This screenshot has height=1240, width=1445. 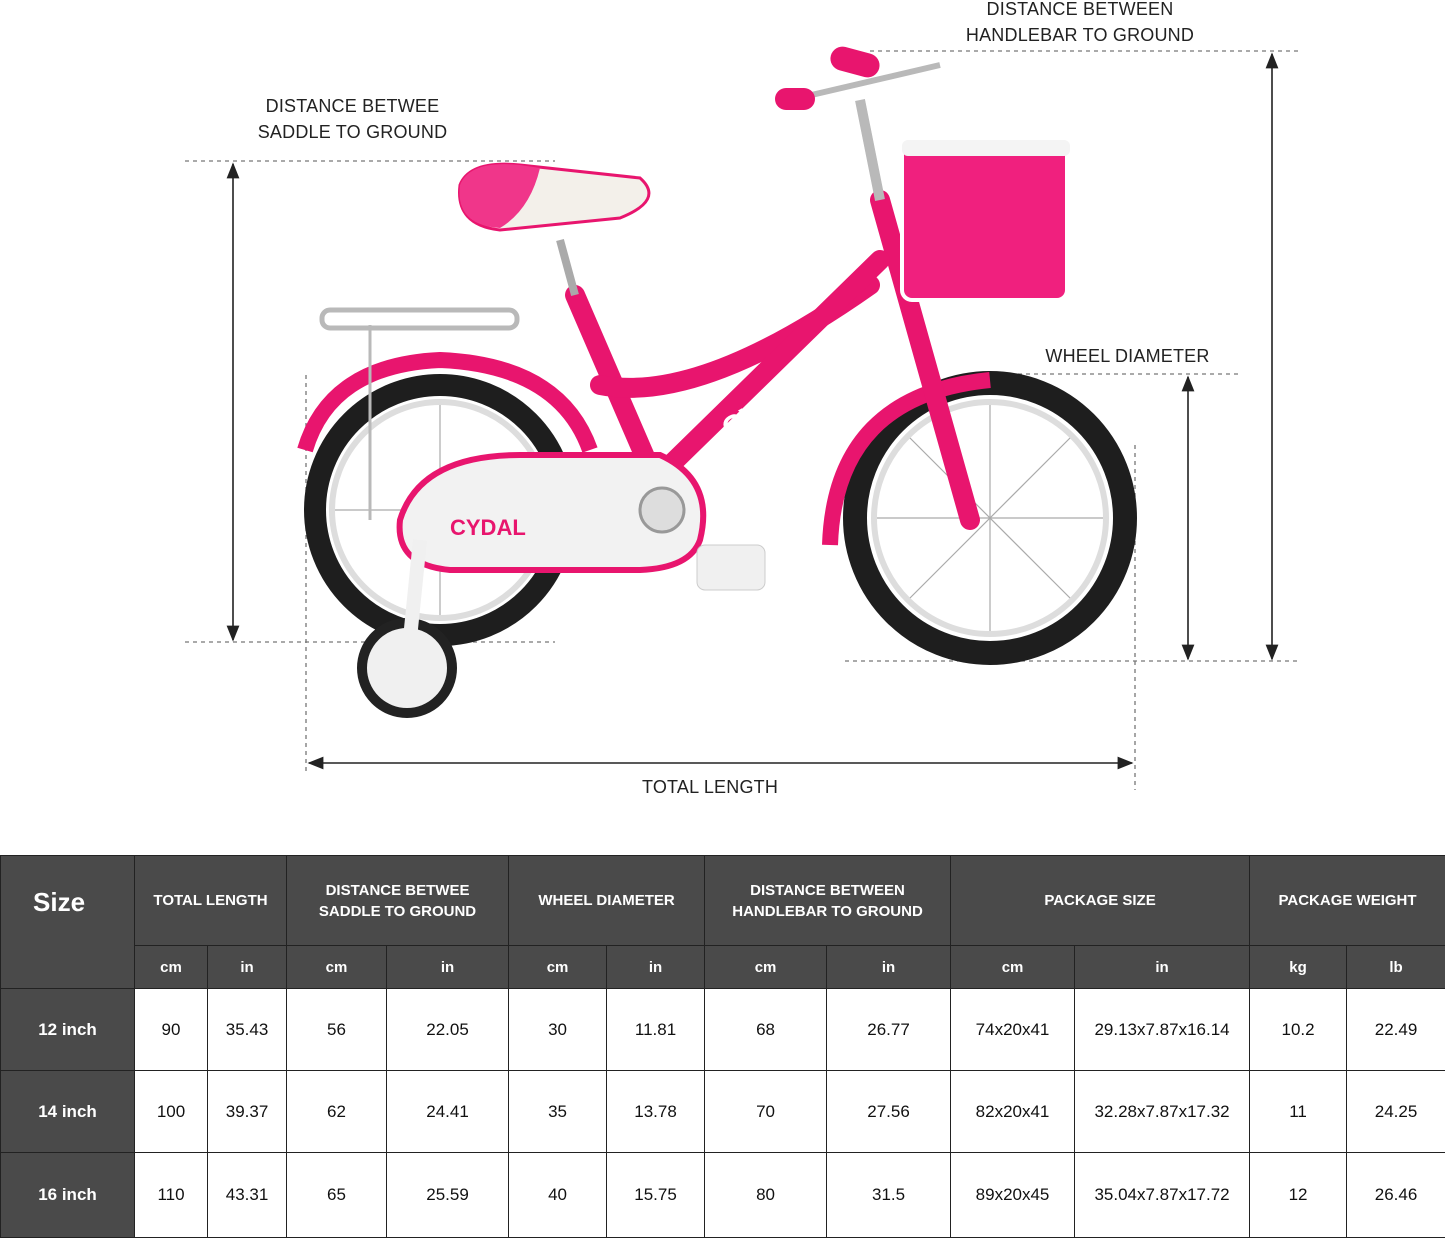 What do you see at coordinates (1162, 1029) in the screenshot?
I see `value-cell: 29.13x7.87x16.14` at bounding box center [1162, 1029].